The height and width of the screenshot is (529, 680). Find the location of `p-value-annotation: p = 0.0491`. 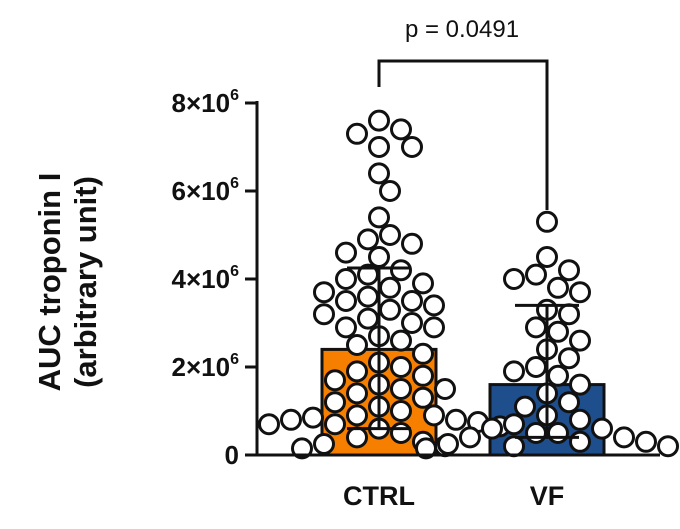

p-value-annotation: p = 0.0491 is located at coordinates (462, 29).